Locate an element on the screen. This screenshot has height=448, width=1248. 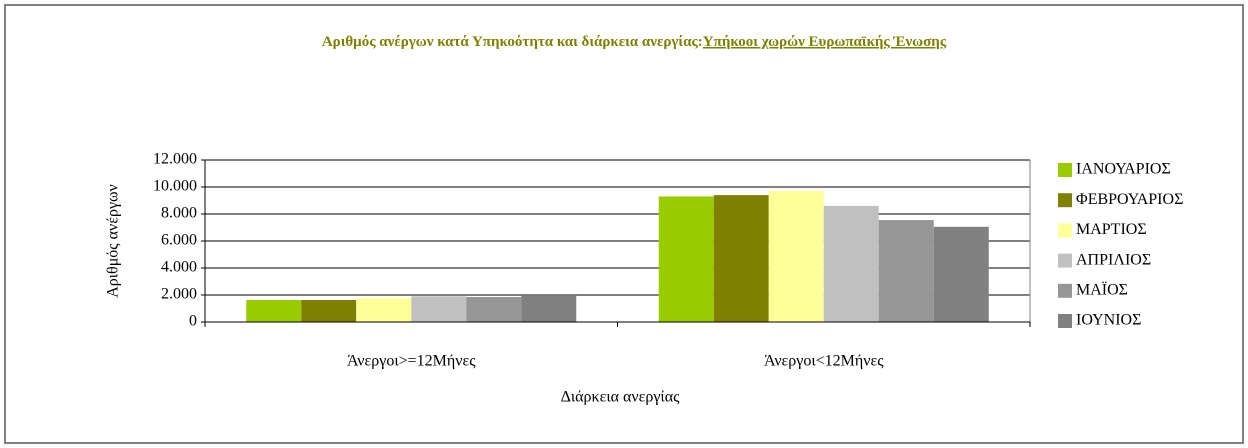
y-tick-label: 10.000 is located at coordinates (175, 186).